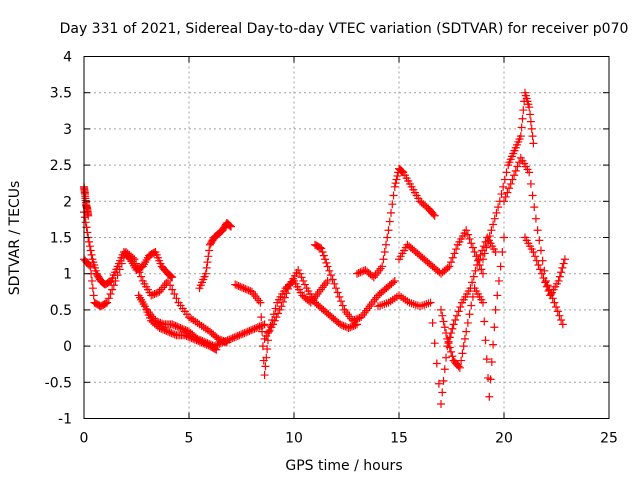  What do you see at coordinates (206, 328) in the screenshot?
I see `series-track-d` at bounding box center [206, 328].